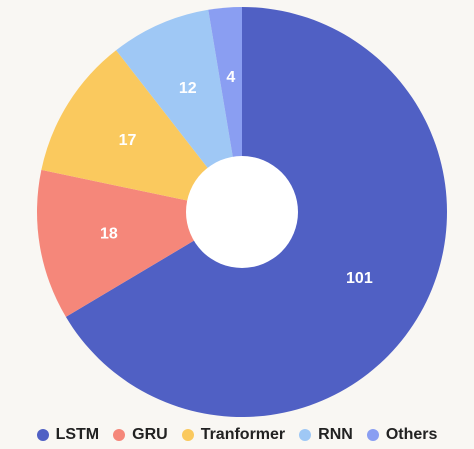  I want to click on legend-item-lstm: LSTM, so click(68, 435).